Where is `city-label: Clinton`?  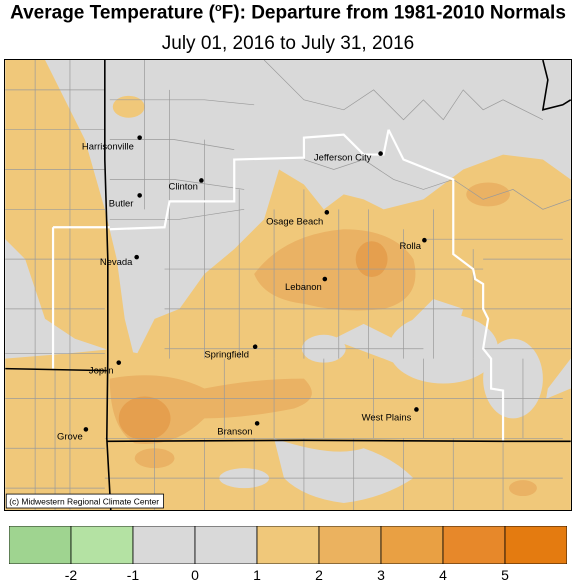
city-label: Clinton is located at coordinates (183, 186).